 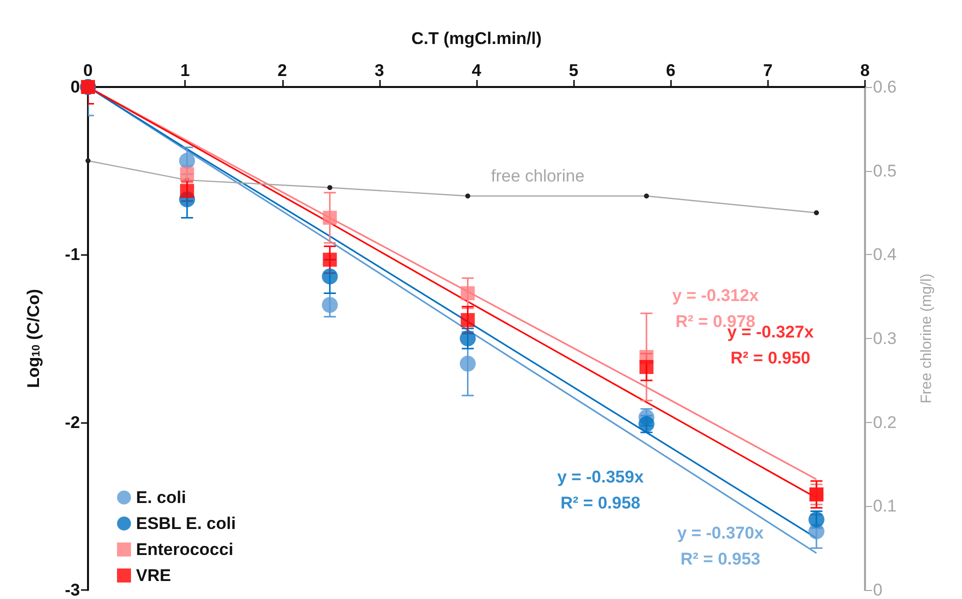 I want to click on annotation: y = -0.370x R² = 0.953, so click(x=720, y=546).